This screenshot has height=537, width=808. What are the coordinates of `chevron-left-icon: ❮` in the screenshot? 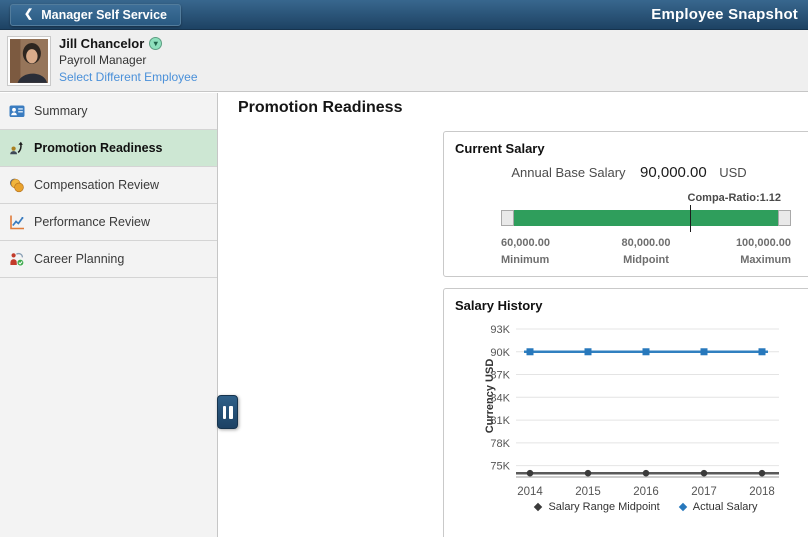 It's located at (29, 13).